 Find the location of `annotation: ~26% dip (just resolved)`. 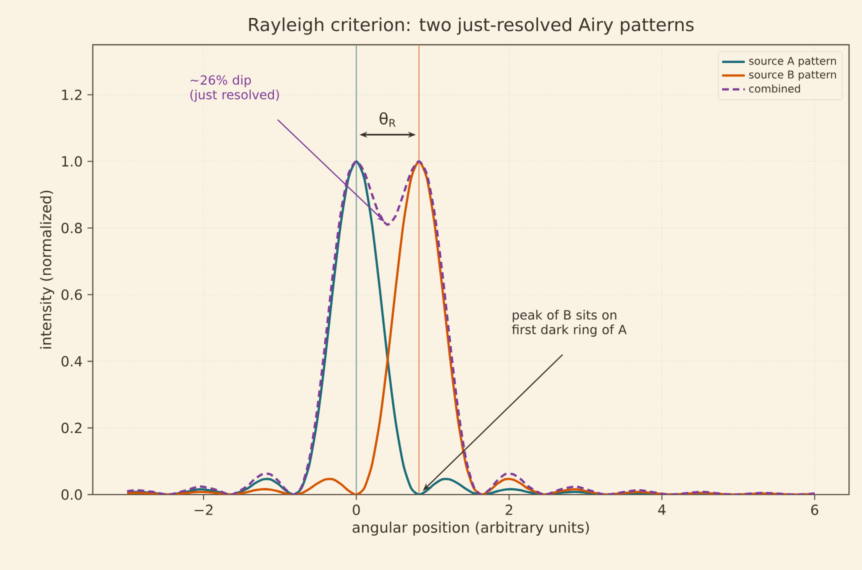

annotation: ~26% dip (just resolved) is located at coordinates (234, 88).